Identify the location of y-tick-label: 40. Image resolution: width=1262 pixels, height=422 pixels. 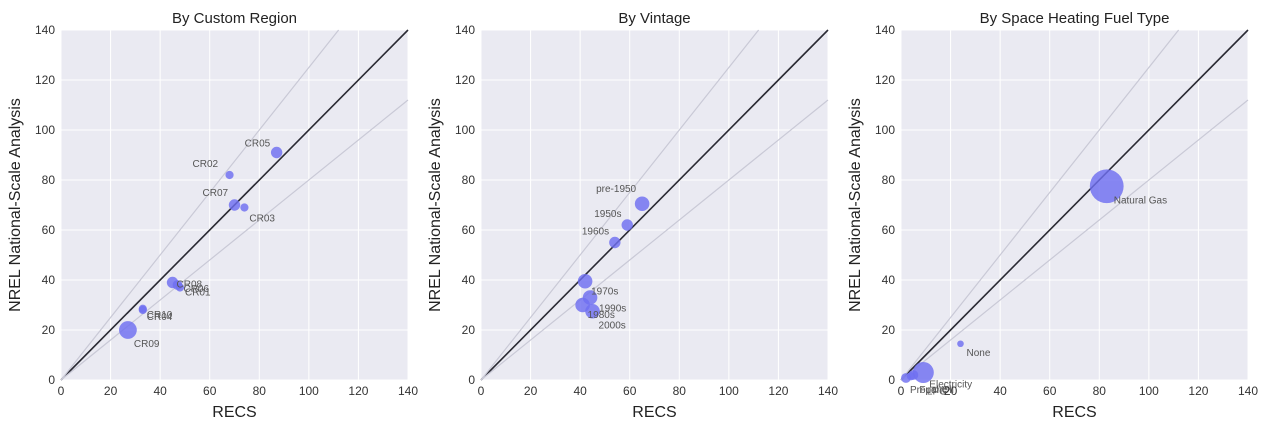
(49, 280).